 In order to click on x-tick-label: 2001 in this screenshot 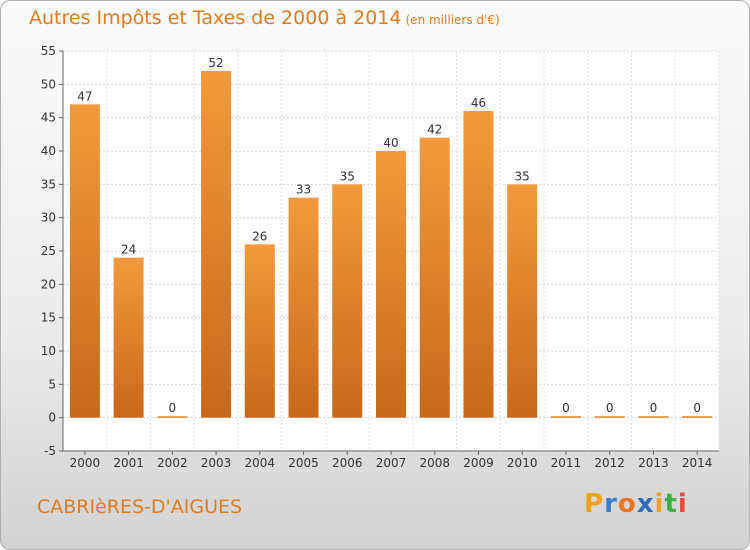, I will do `click(128, 463)`.